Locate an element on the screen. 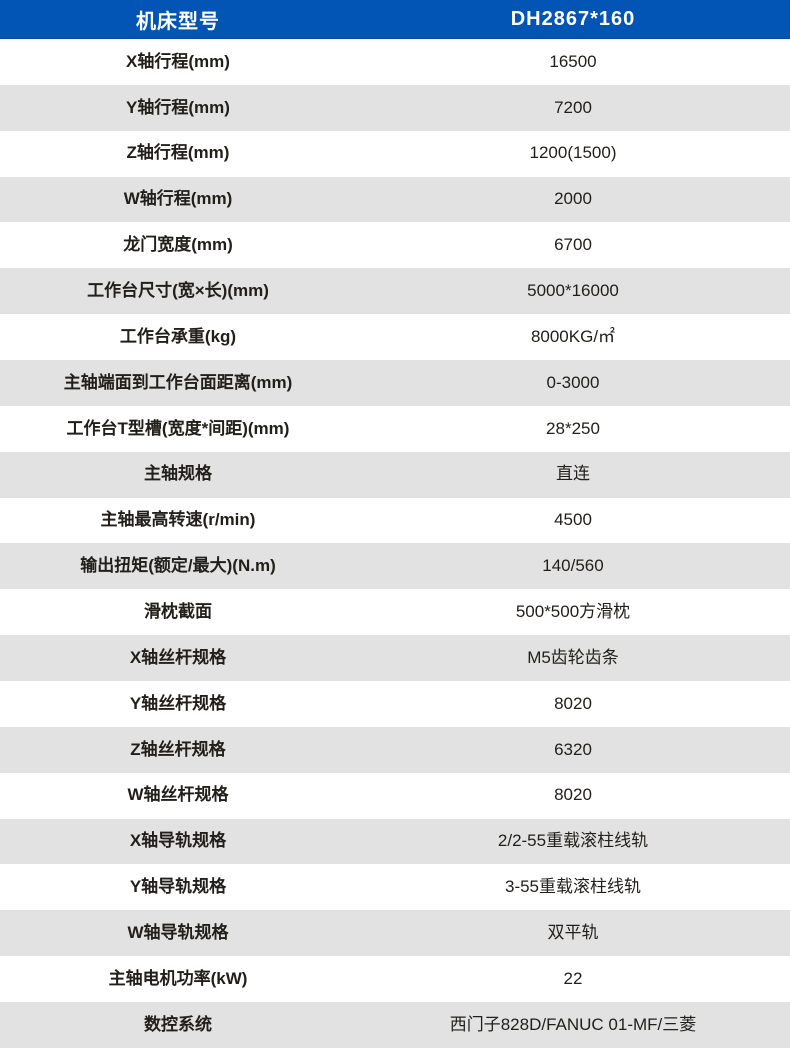 This screenshot has height=1048, width=790. spec-value-cell: 8000KG/㎡ is located at coordinates (573, 336).